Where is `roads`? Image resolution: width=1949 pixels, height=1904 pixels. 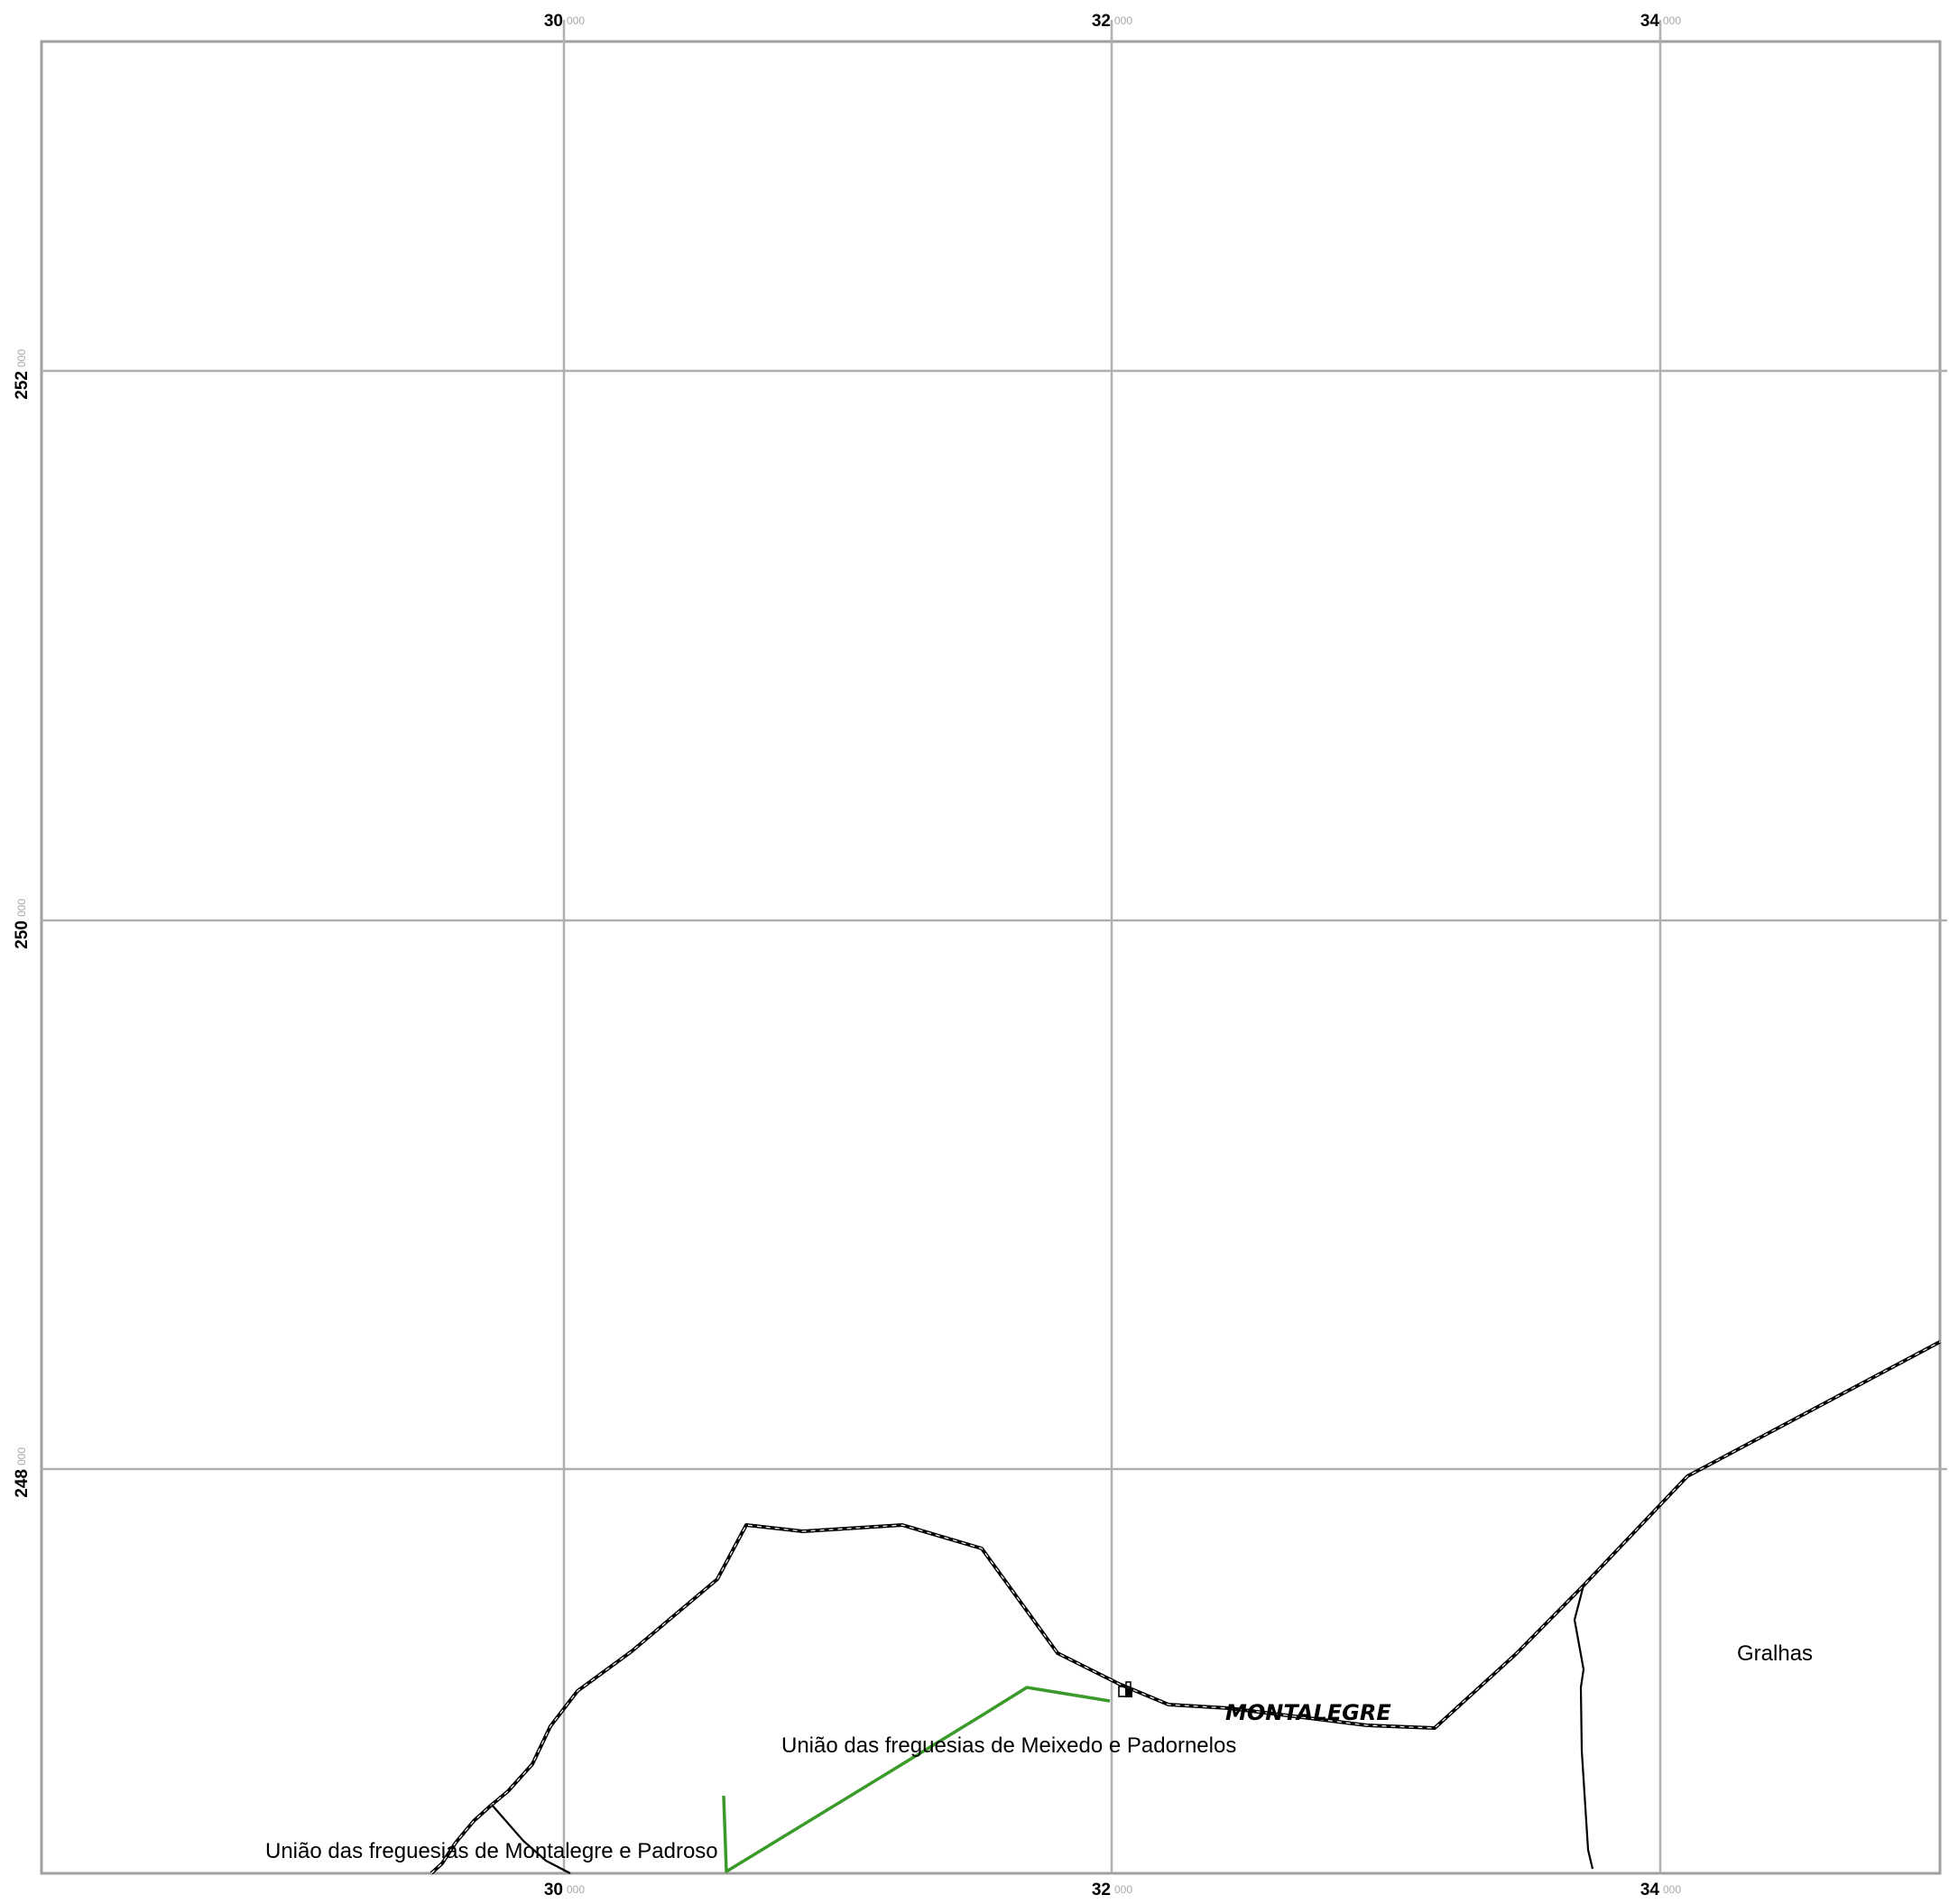 roads is located at coordinates (916, 1779).